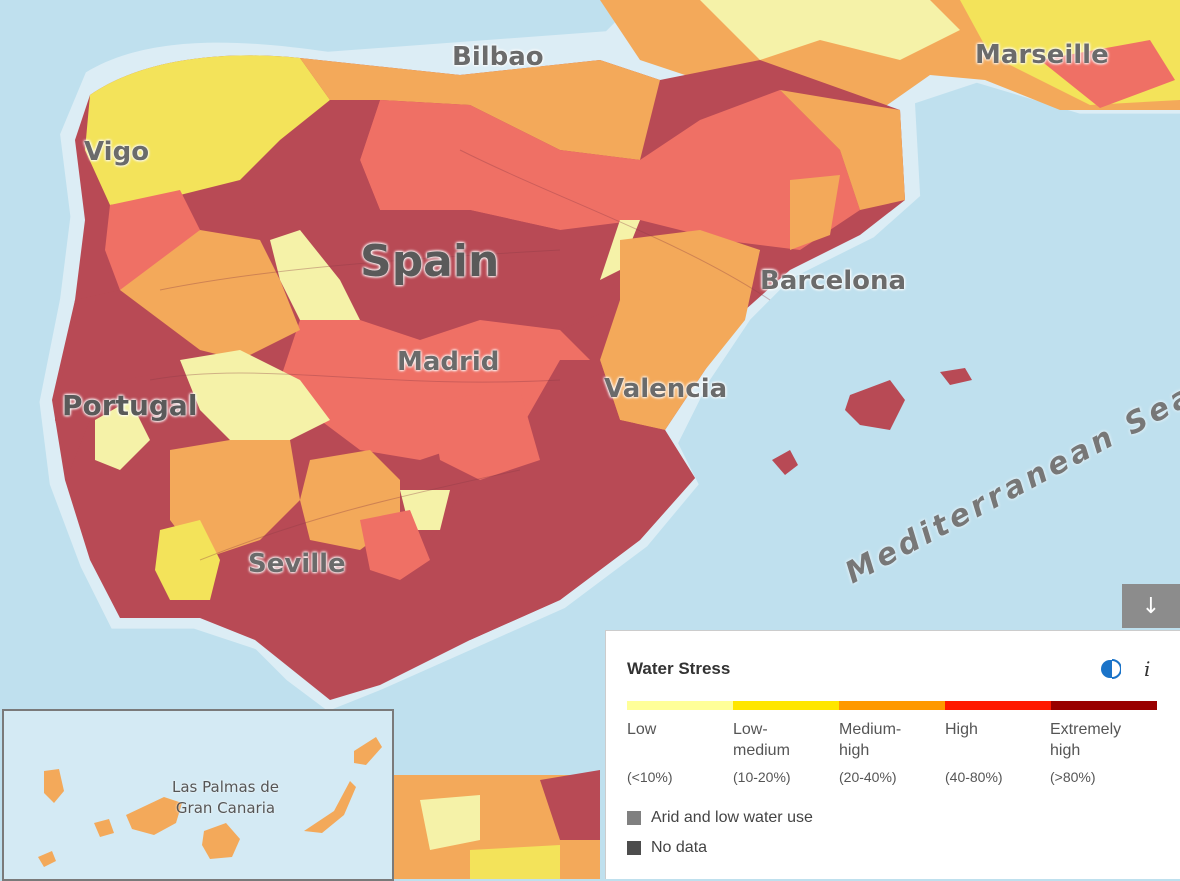 The height and width of the screenshot is (881, 1180). What do you see at coordinates (225, 798) in the screenshot?
I see `label-las-palmas: Las Palmas de Gran Canaria` at bounding box center [225, 798].